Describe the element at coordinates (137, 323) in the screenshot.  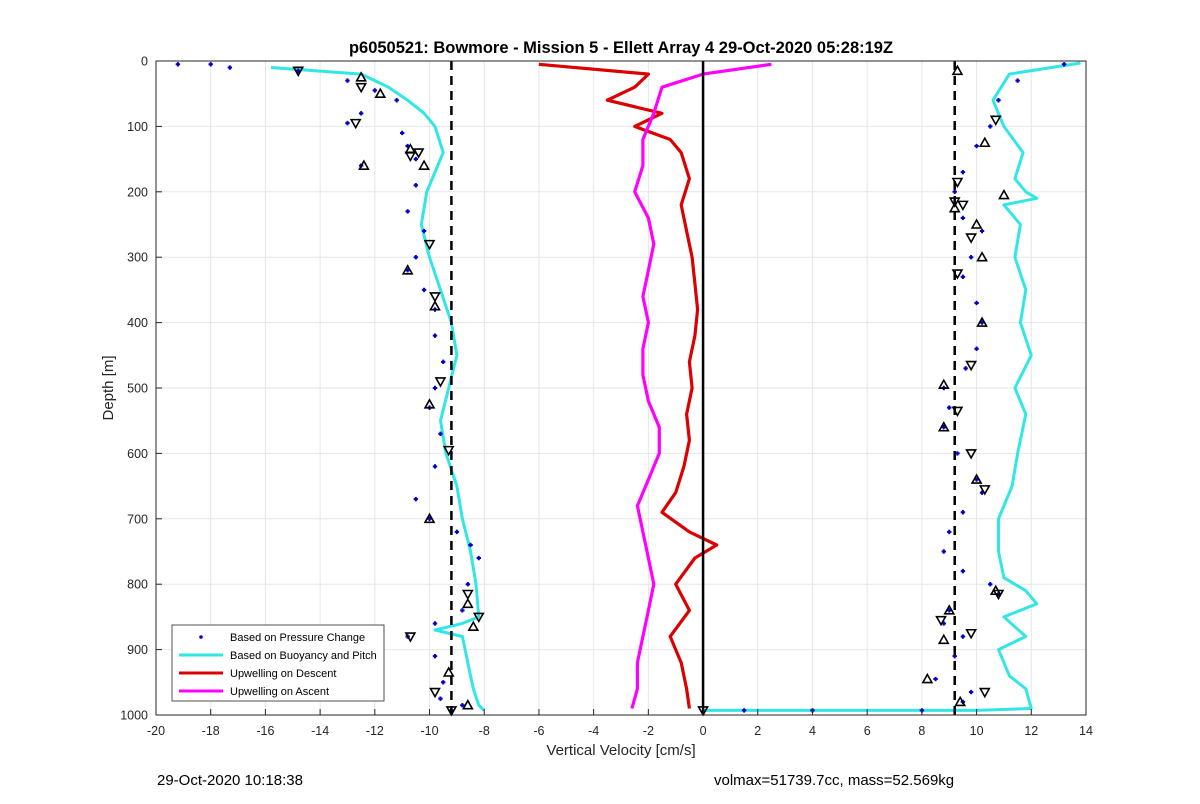
I see `y-tick-label: 400` at that location.